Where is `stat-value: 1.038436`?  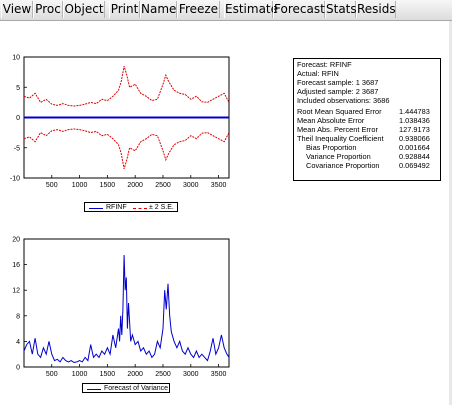
stat-value: 1.038436 is located at coordinates (414, 120).